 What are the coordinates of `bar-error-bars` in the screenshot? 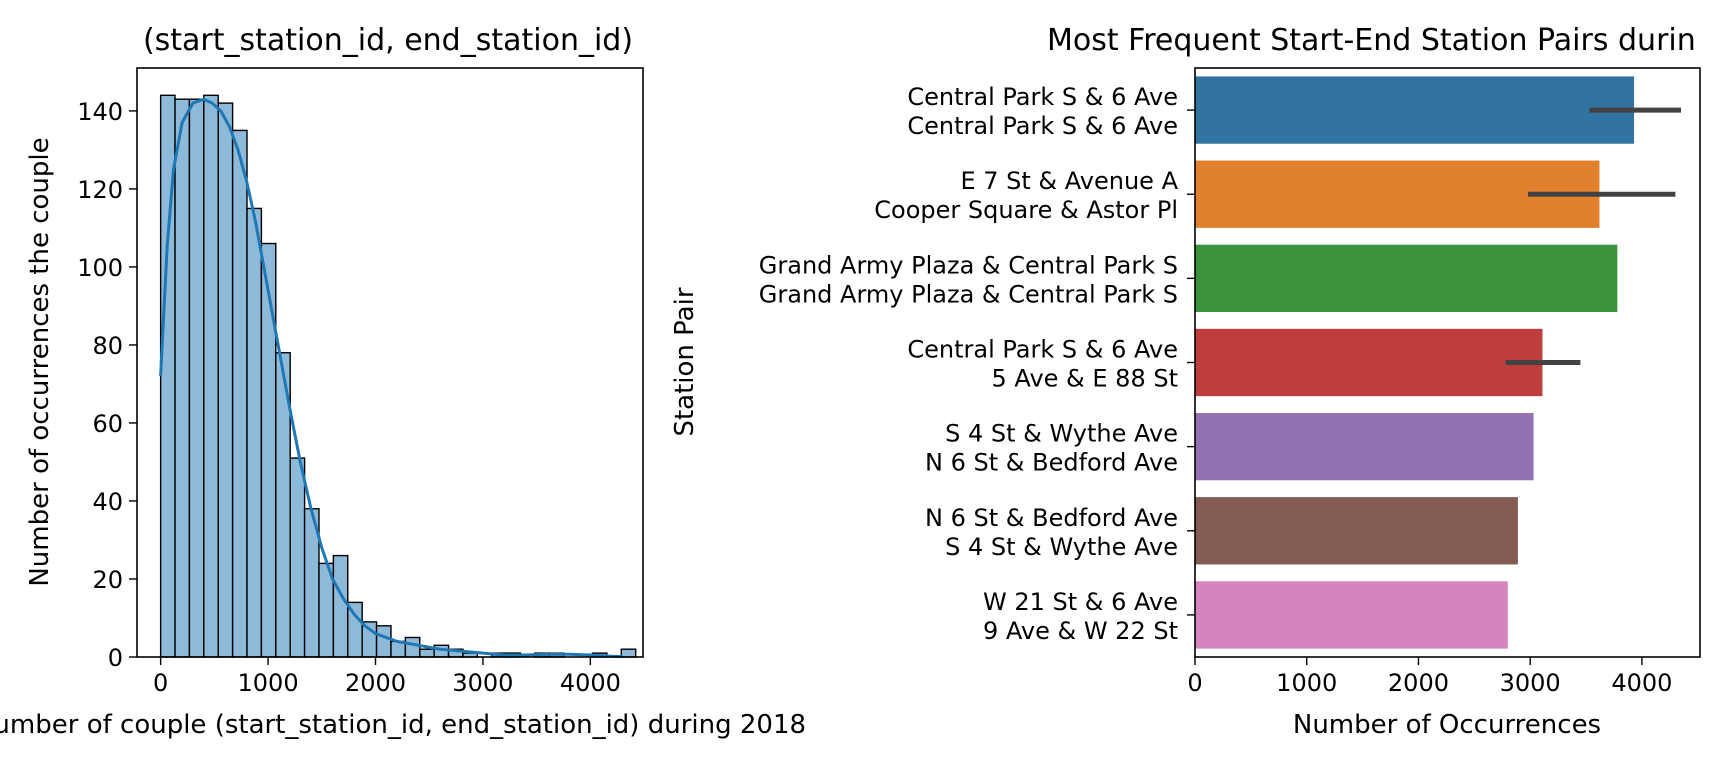 It's located at (1593, 236).